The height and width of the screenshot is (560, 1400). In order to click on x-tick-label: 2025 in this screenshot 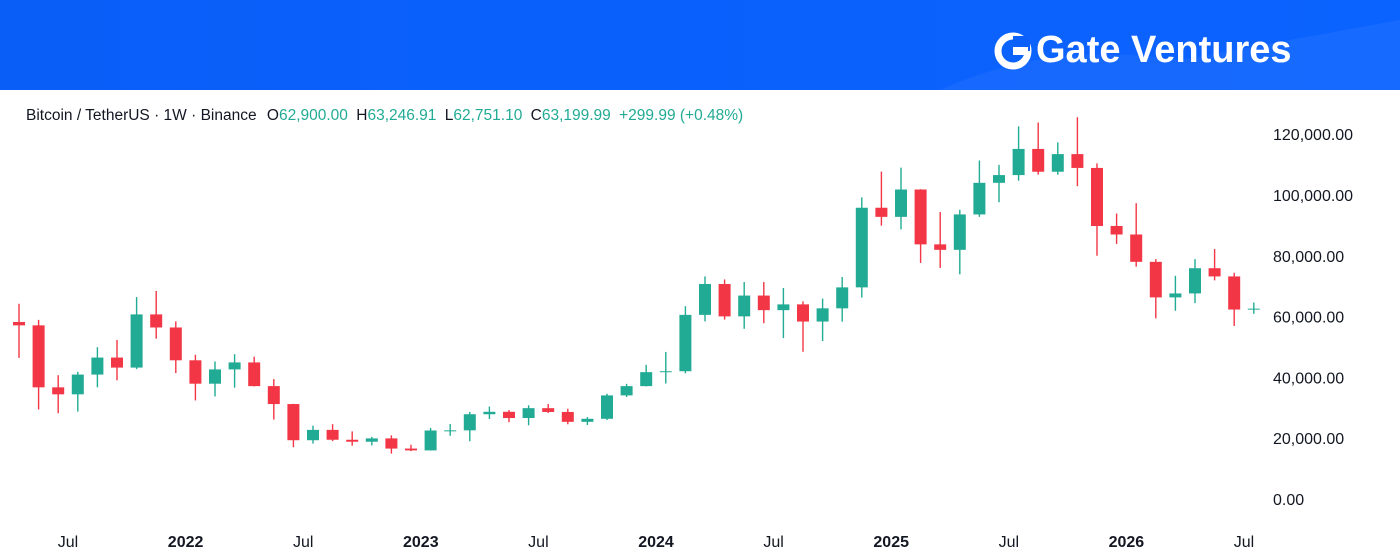, I will do `click(891, 542)`.